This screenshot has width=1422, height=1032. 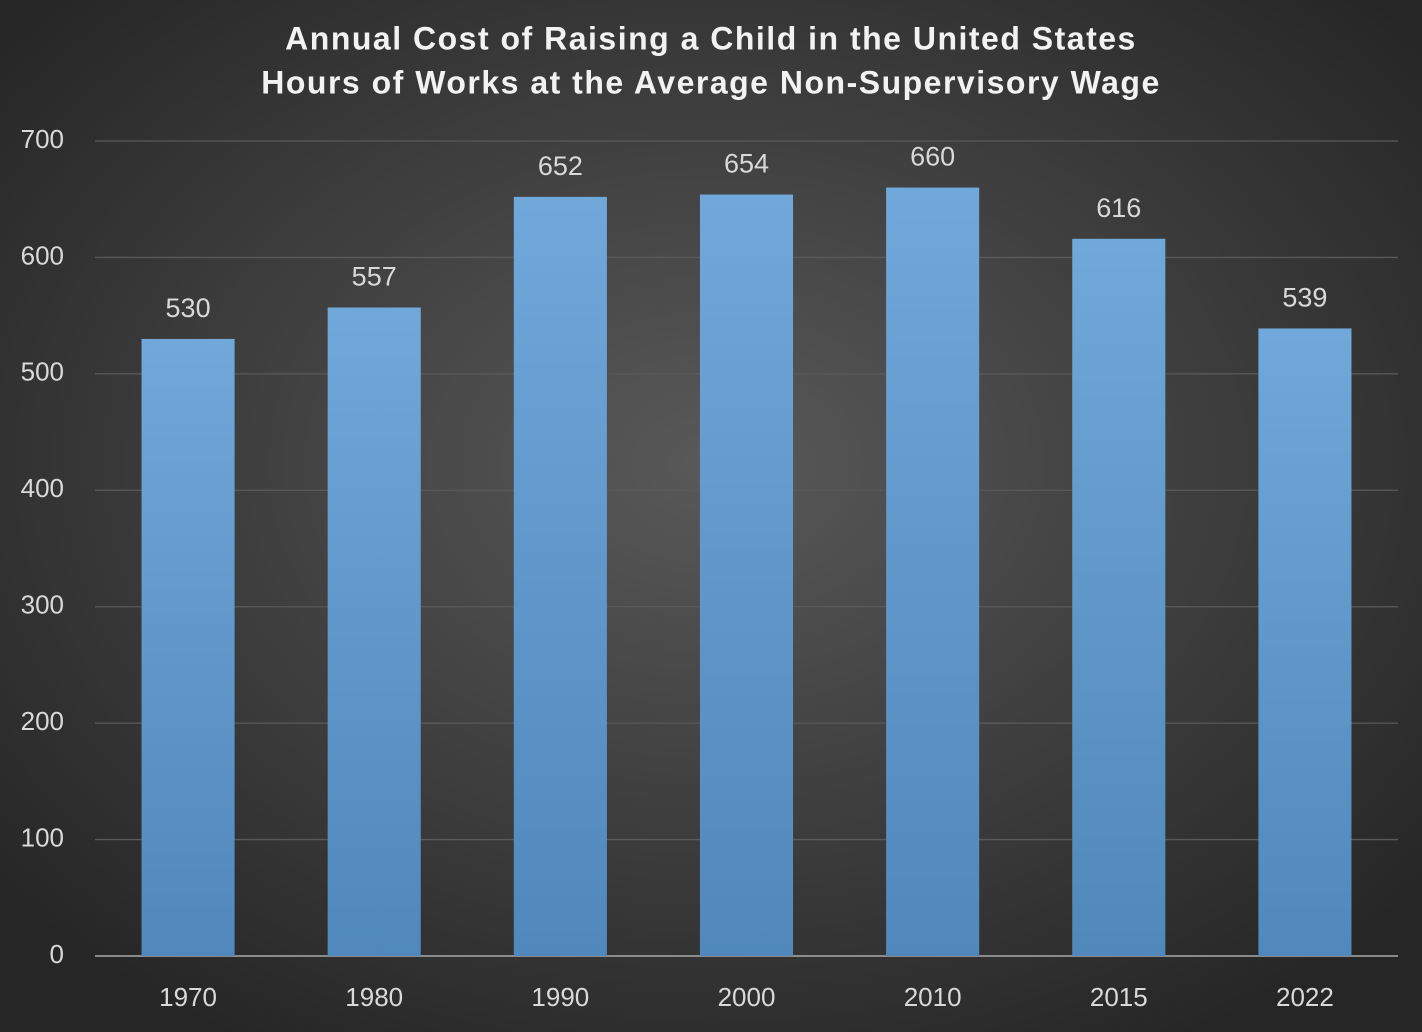 I want to click on y-tick-label: 600, so click(x=42, y=255).